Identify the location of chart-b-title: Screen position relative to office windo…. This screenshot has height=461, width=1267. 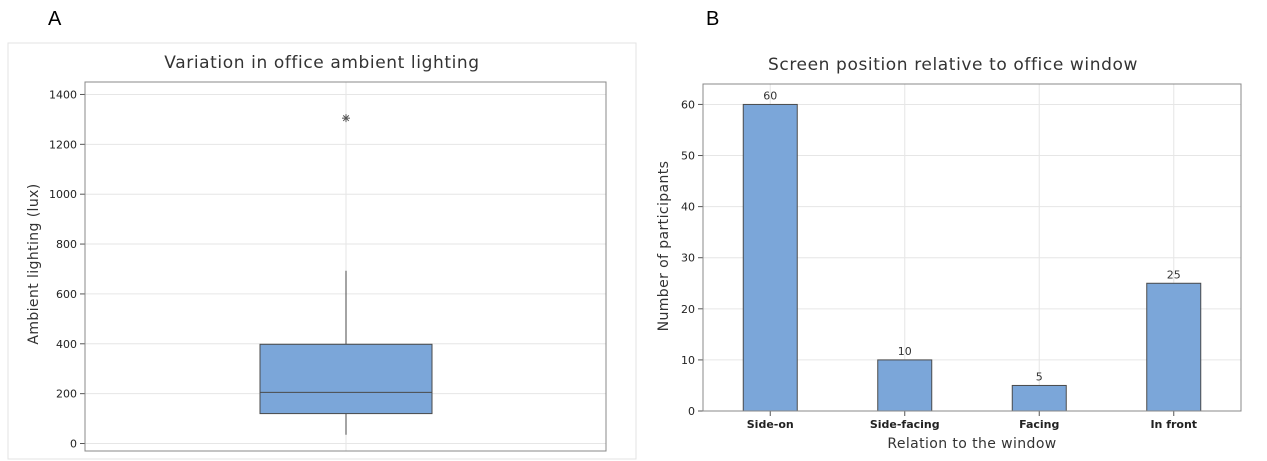
(953, 65).